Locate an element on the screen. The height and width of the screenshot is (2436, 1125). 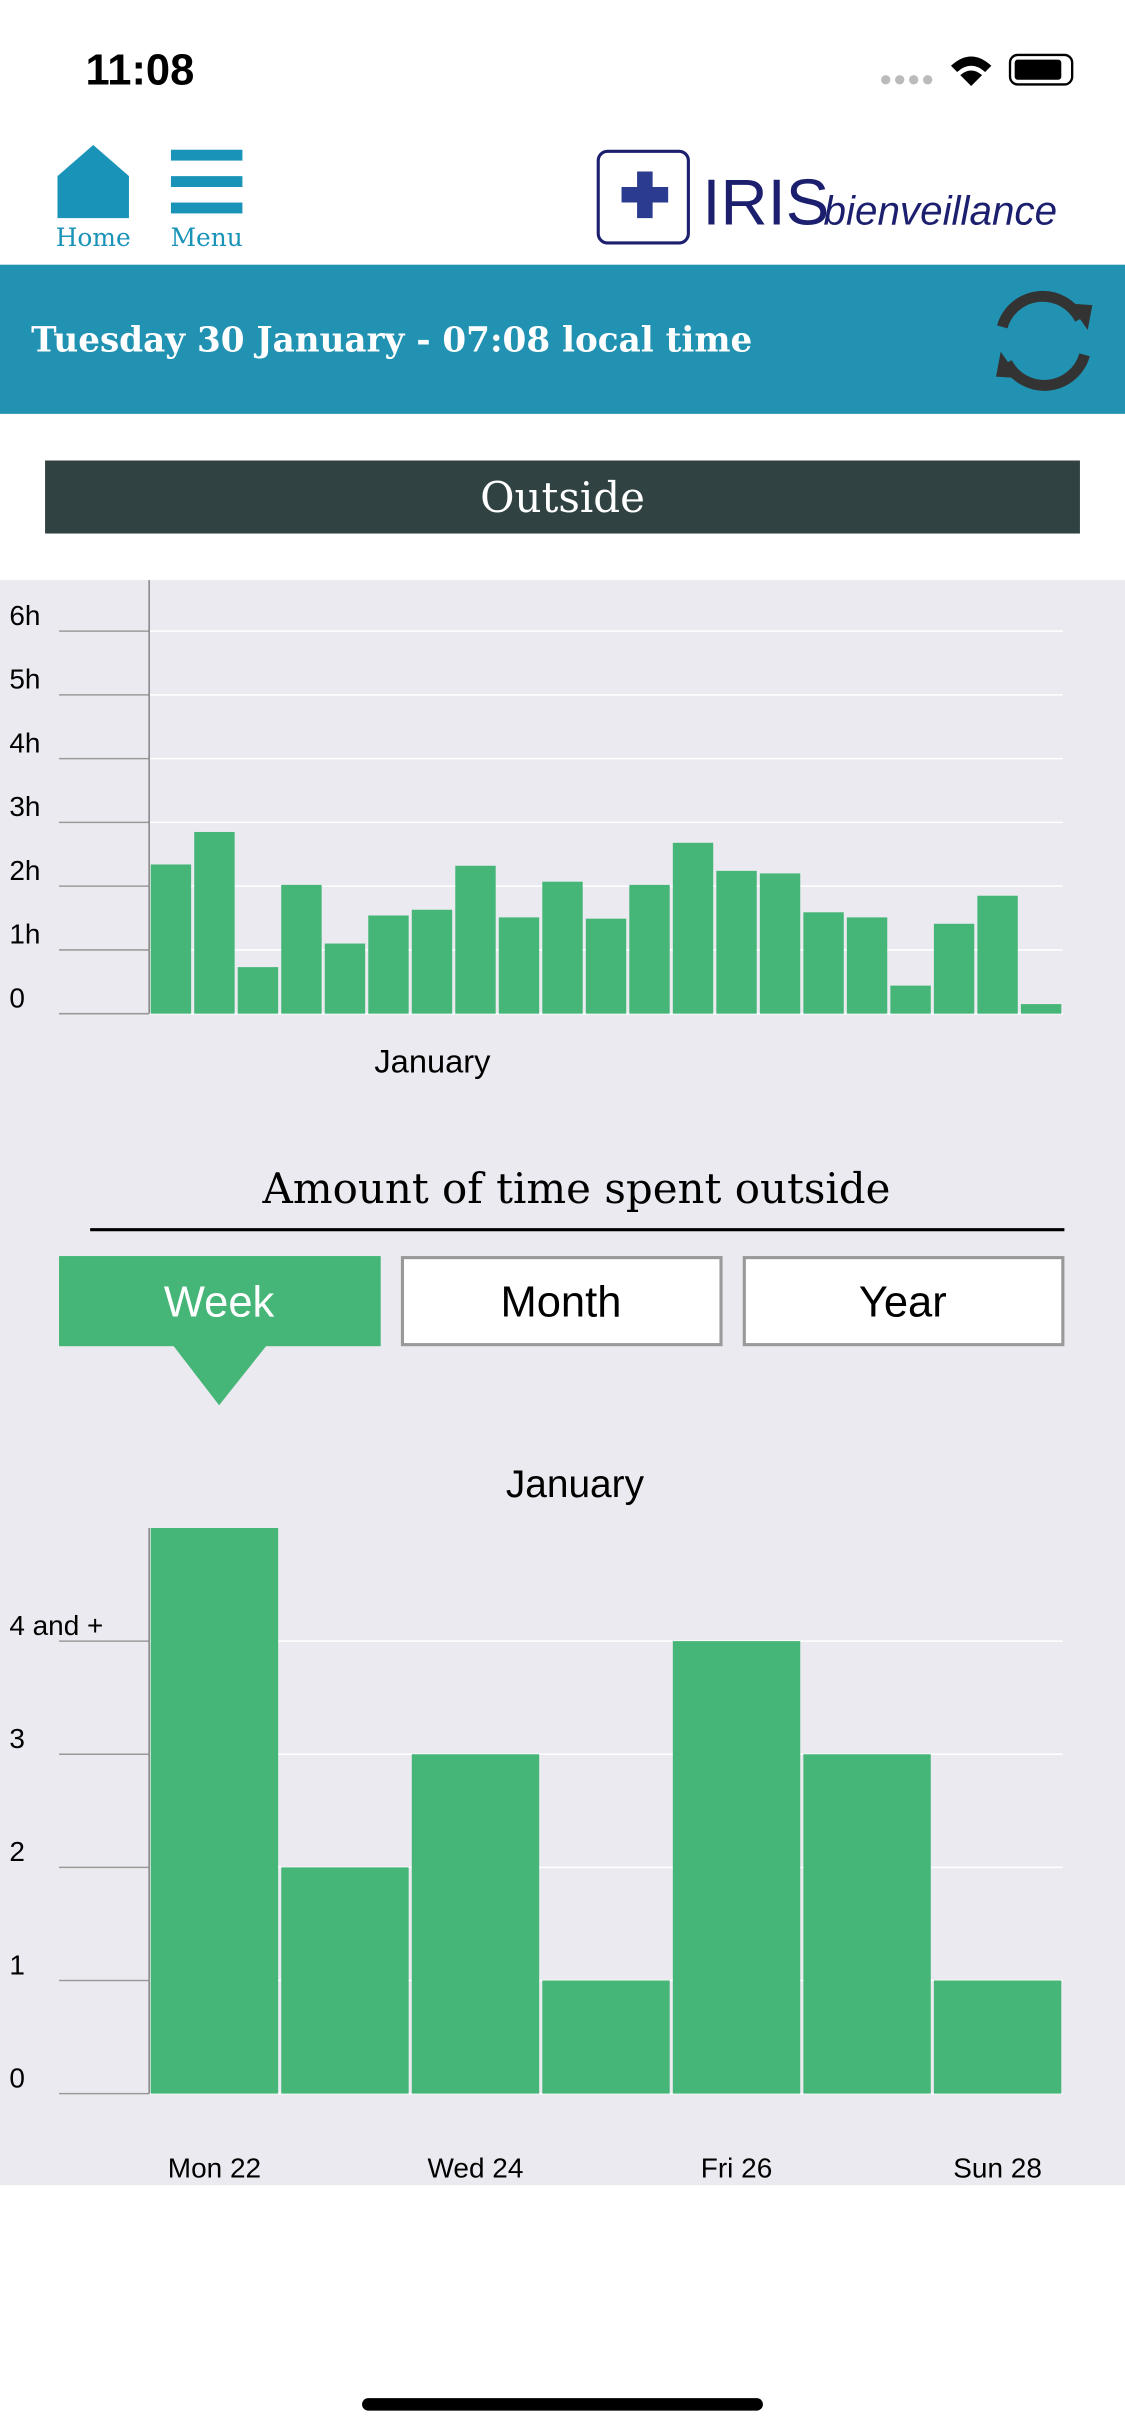
tab-button: Week is located at coordinates (220, 1331).